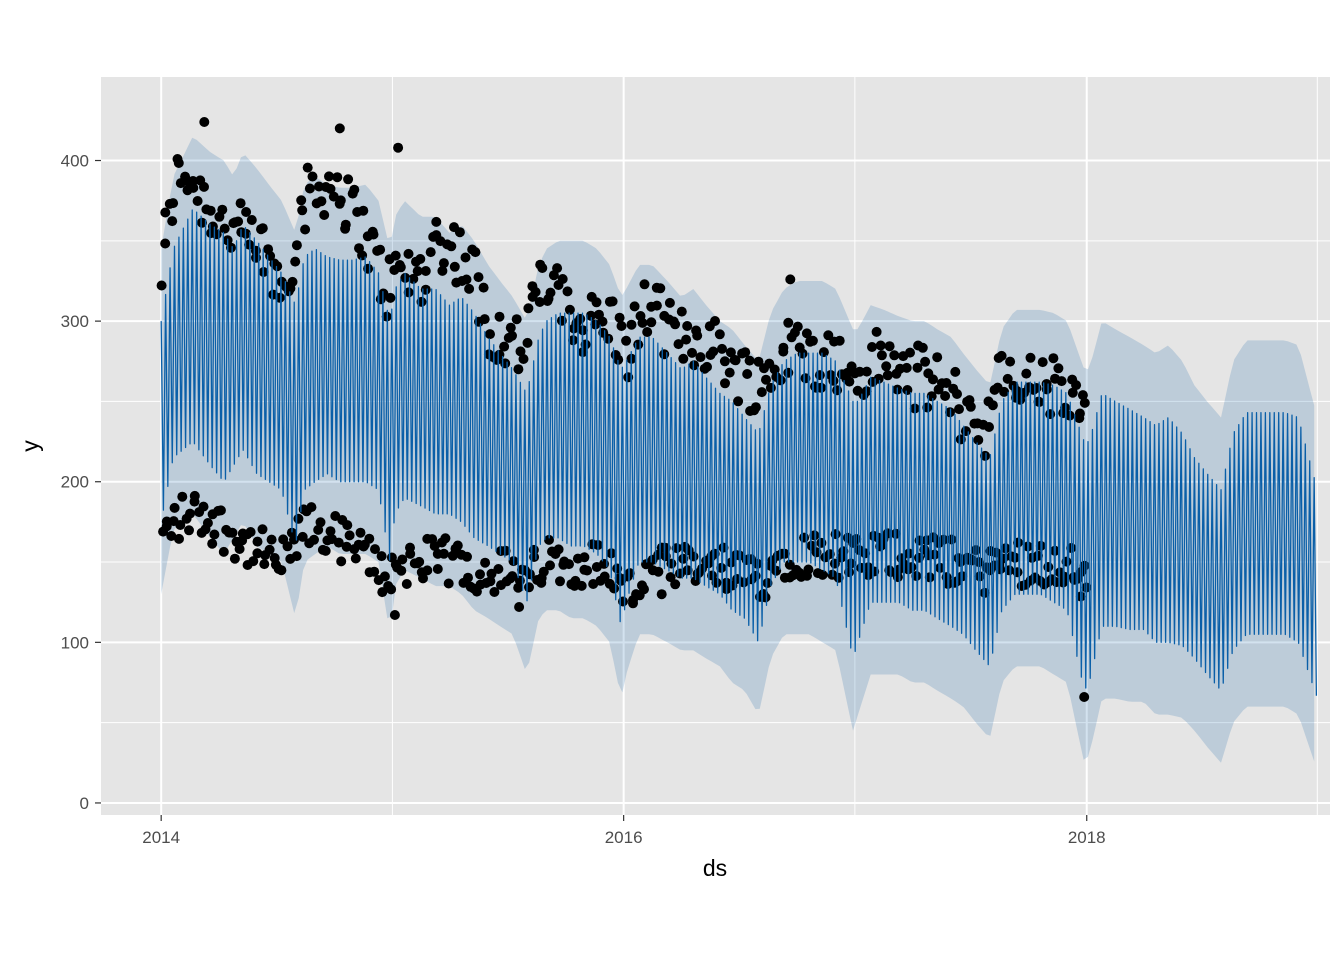 The width and height of the screenshot is (1344, 960). Describe the element at coordinates (624, 831) in the screenshot. I see `x-axis: 2014 2016 2018` at that location.